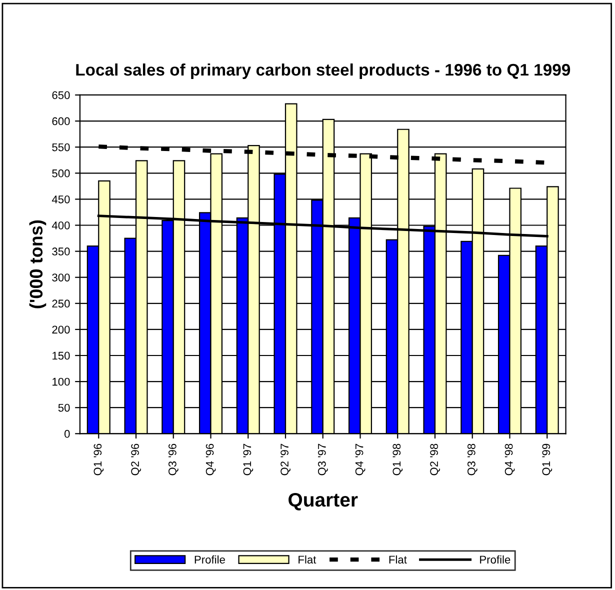  Describe the element at coordinates (173, 460) in the screenshot. I see `x-tick-label: Q3 '96` at that location.